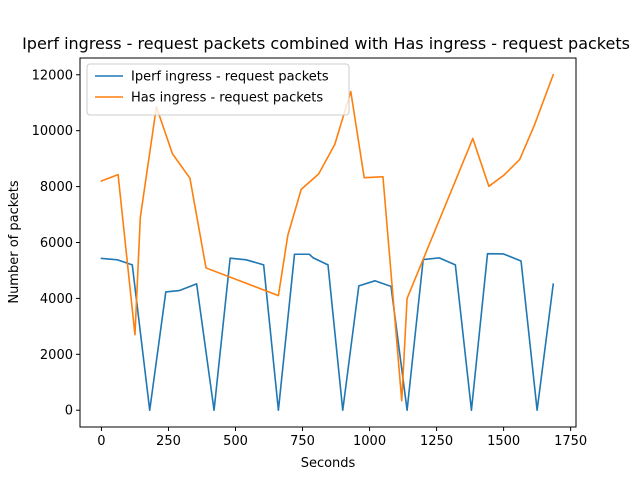 This screenshot has height=480, width=640. What do you see at coordinates (227, 98) in the screenshot?
I see `legend-label-2: Has ingress - request packets` at bounding box center [227, 98].